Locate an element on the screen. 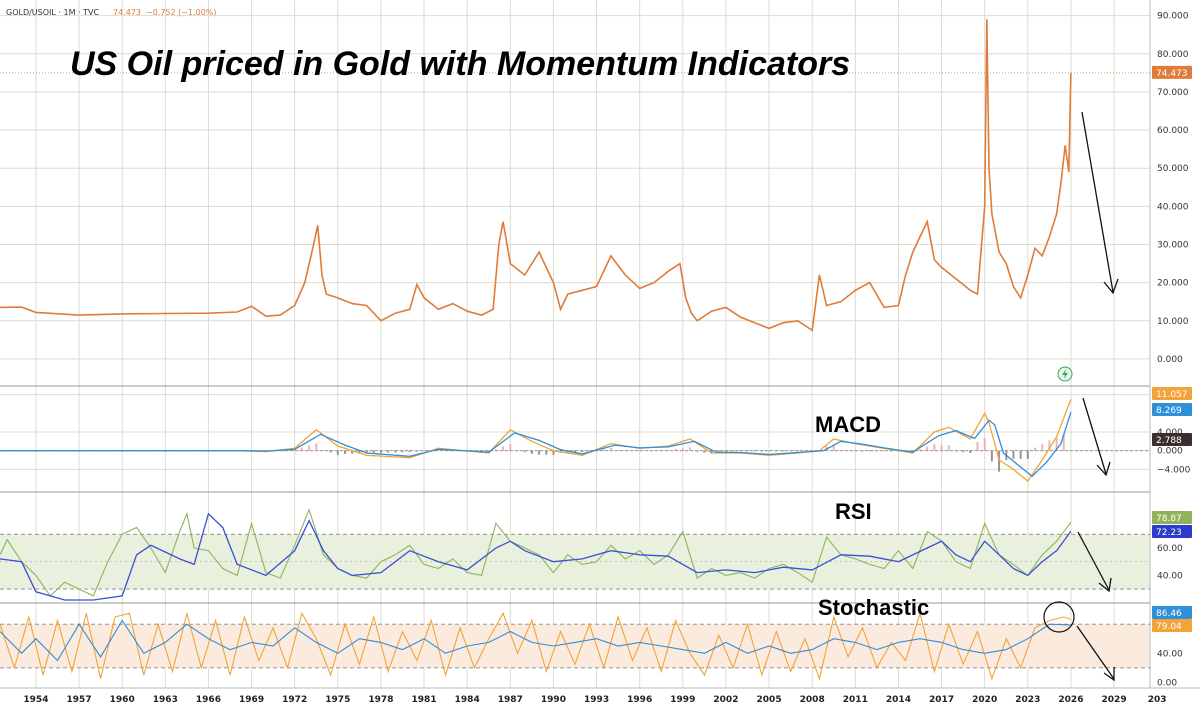 This screenshot has height=710, width=1200. y-tick-label: −4.000 is located at coordinates (1174, 470).